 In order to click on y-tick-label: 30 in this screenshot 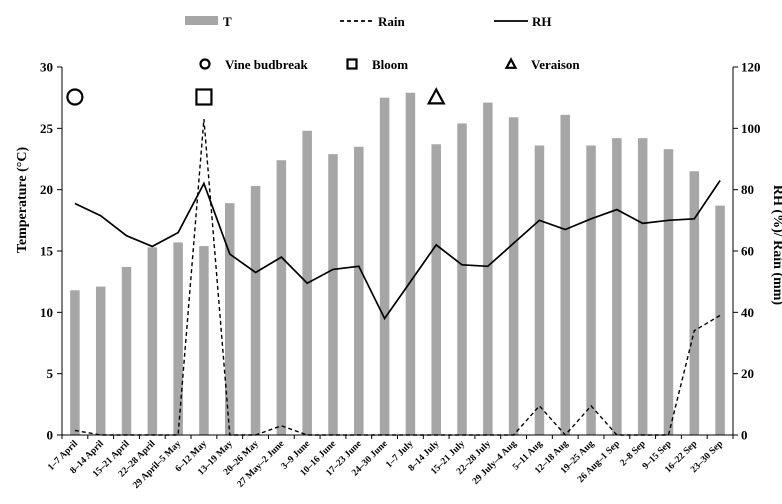, I will do `click(46, 67)`.